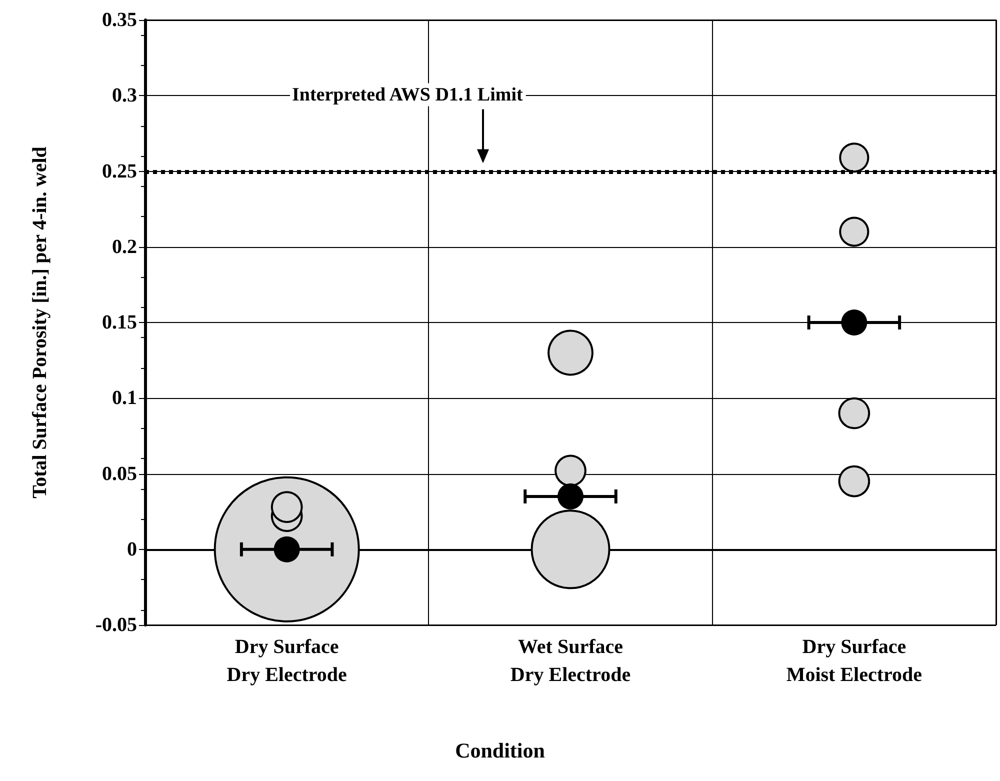 This screenshot has height=781, width=1000. What do you see at coordinates (500, 750) in the screenshot?
I see `x-axis-title: Condition` at bounding box center [500, 750].